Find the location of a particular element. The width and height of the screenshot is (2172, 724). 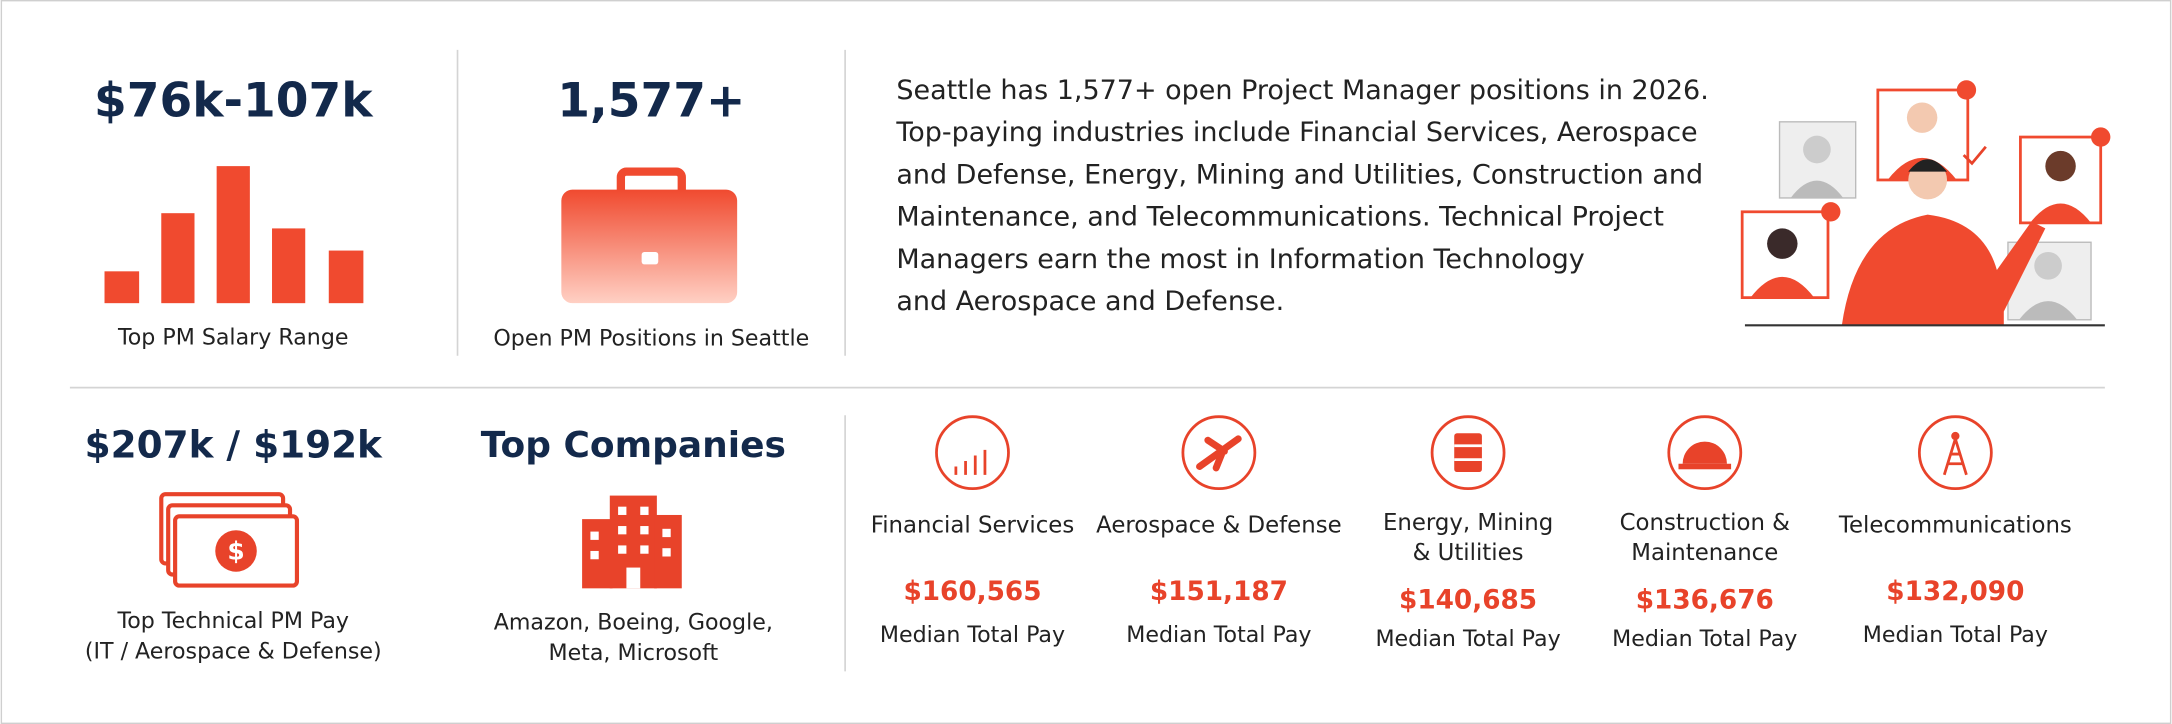

stat-value: Top Companies is located at coordinates (633, 445).